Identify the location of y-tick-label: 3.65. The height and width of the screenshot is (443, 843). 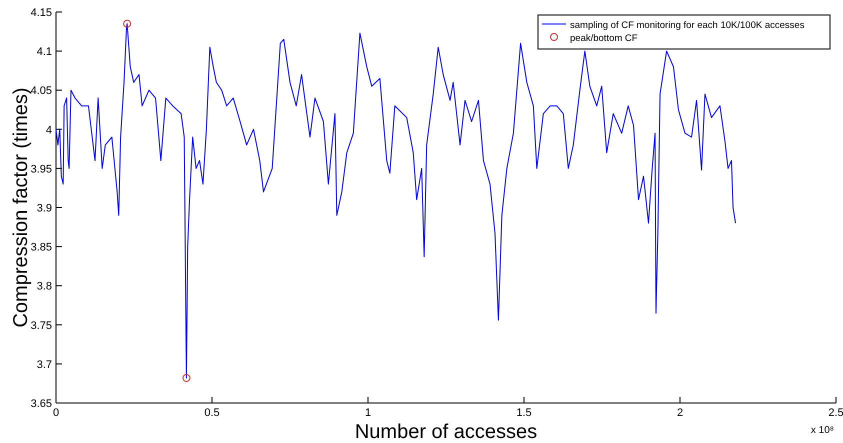
(41, 404).